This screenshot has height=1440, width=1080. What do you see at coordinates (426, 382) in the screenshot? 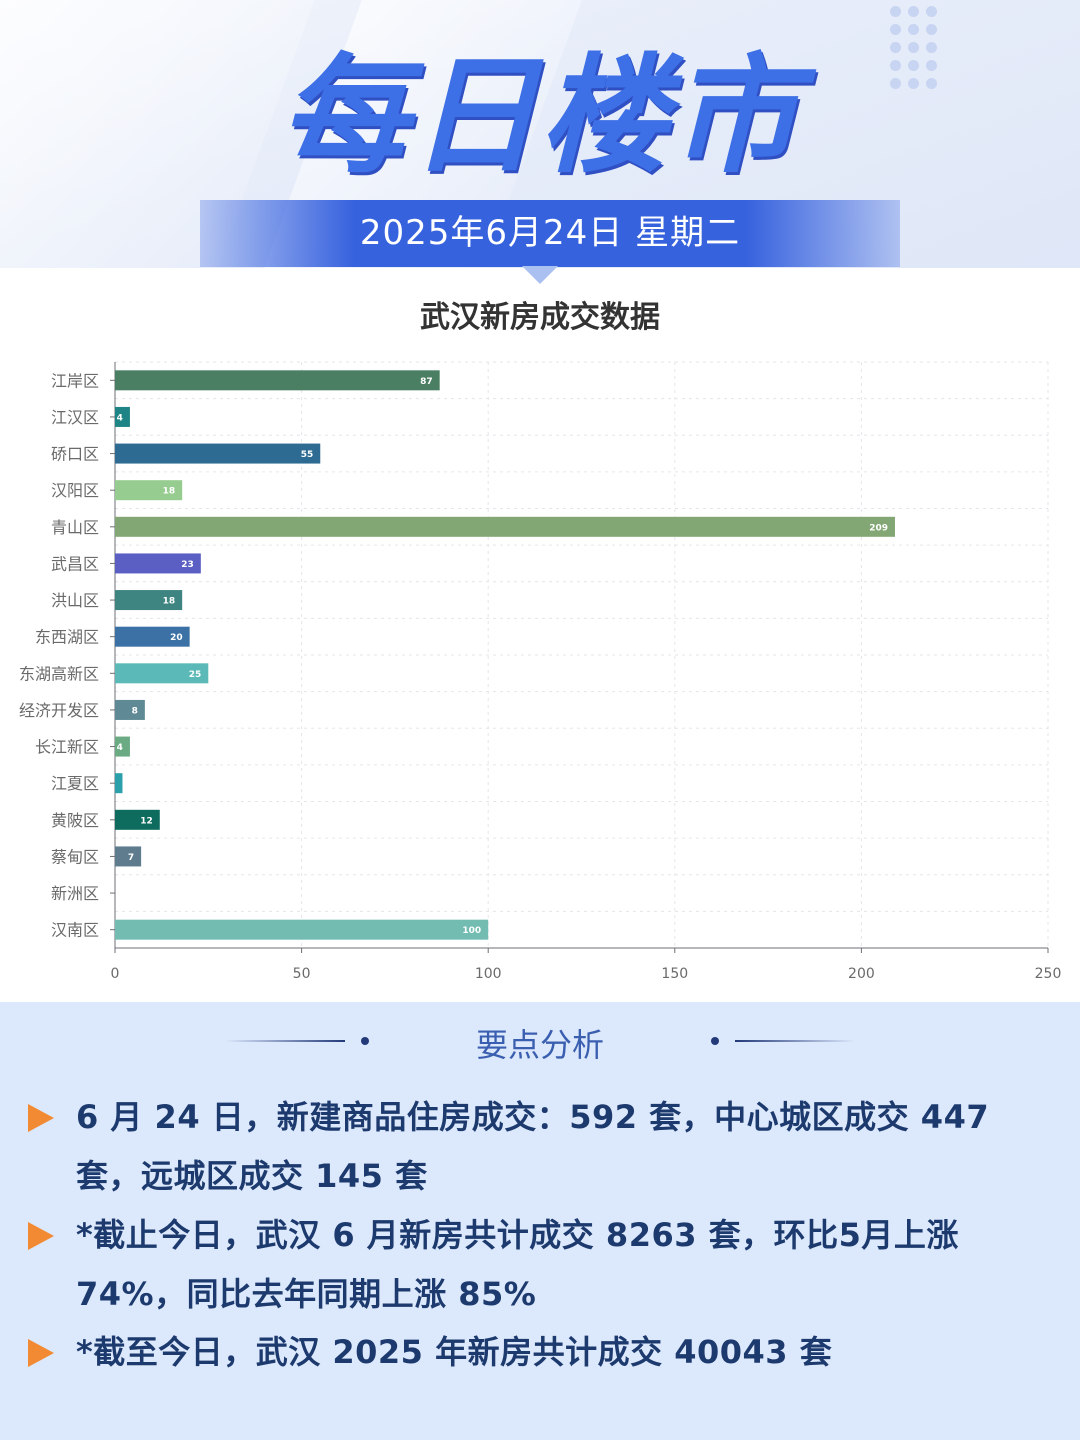
I see `bar-value-label: 87` at bounding box center [426, 382].